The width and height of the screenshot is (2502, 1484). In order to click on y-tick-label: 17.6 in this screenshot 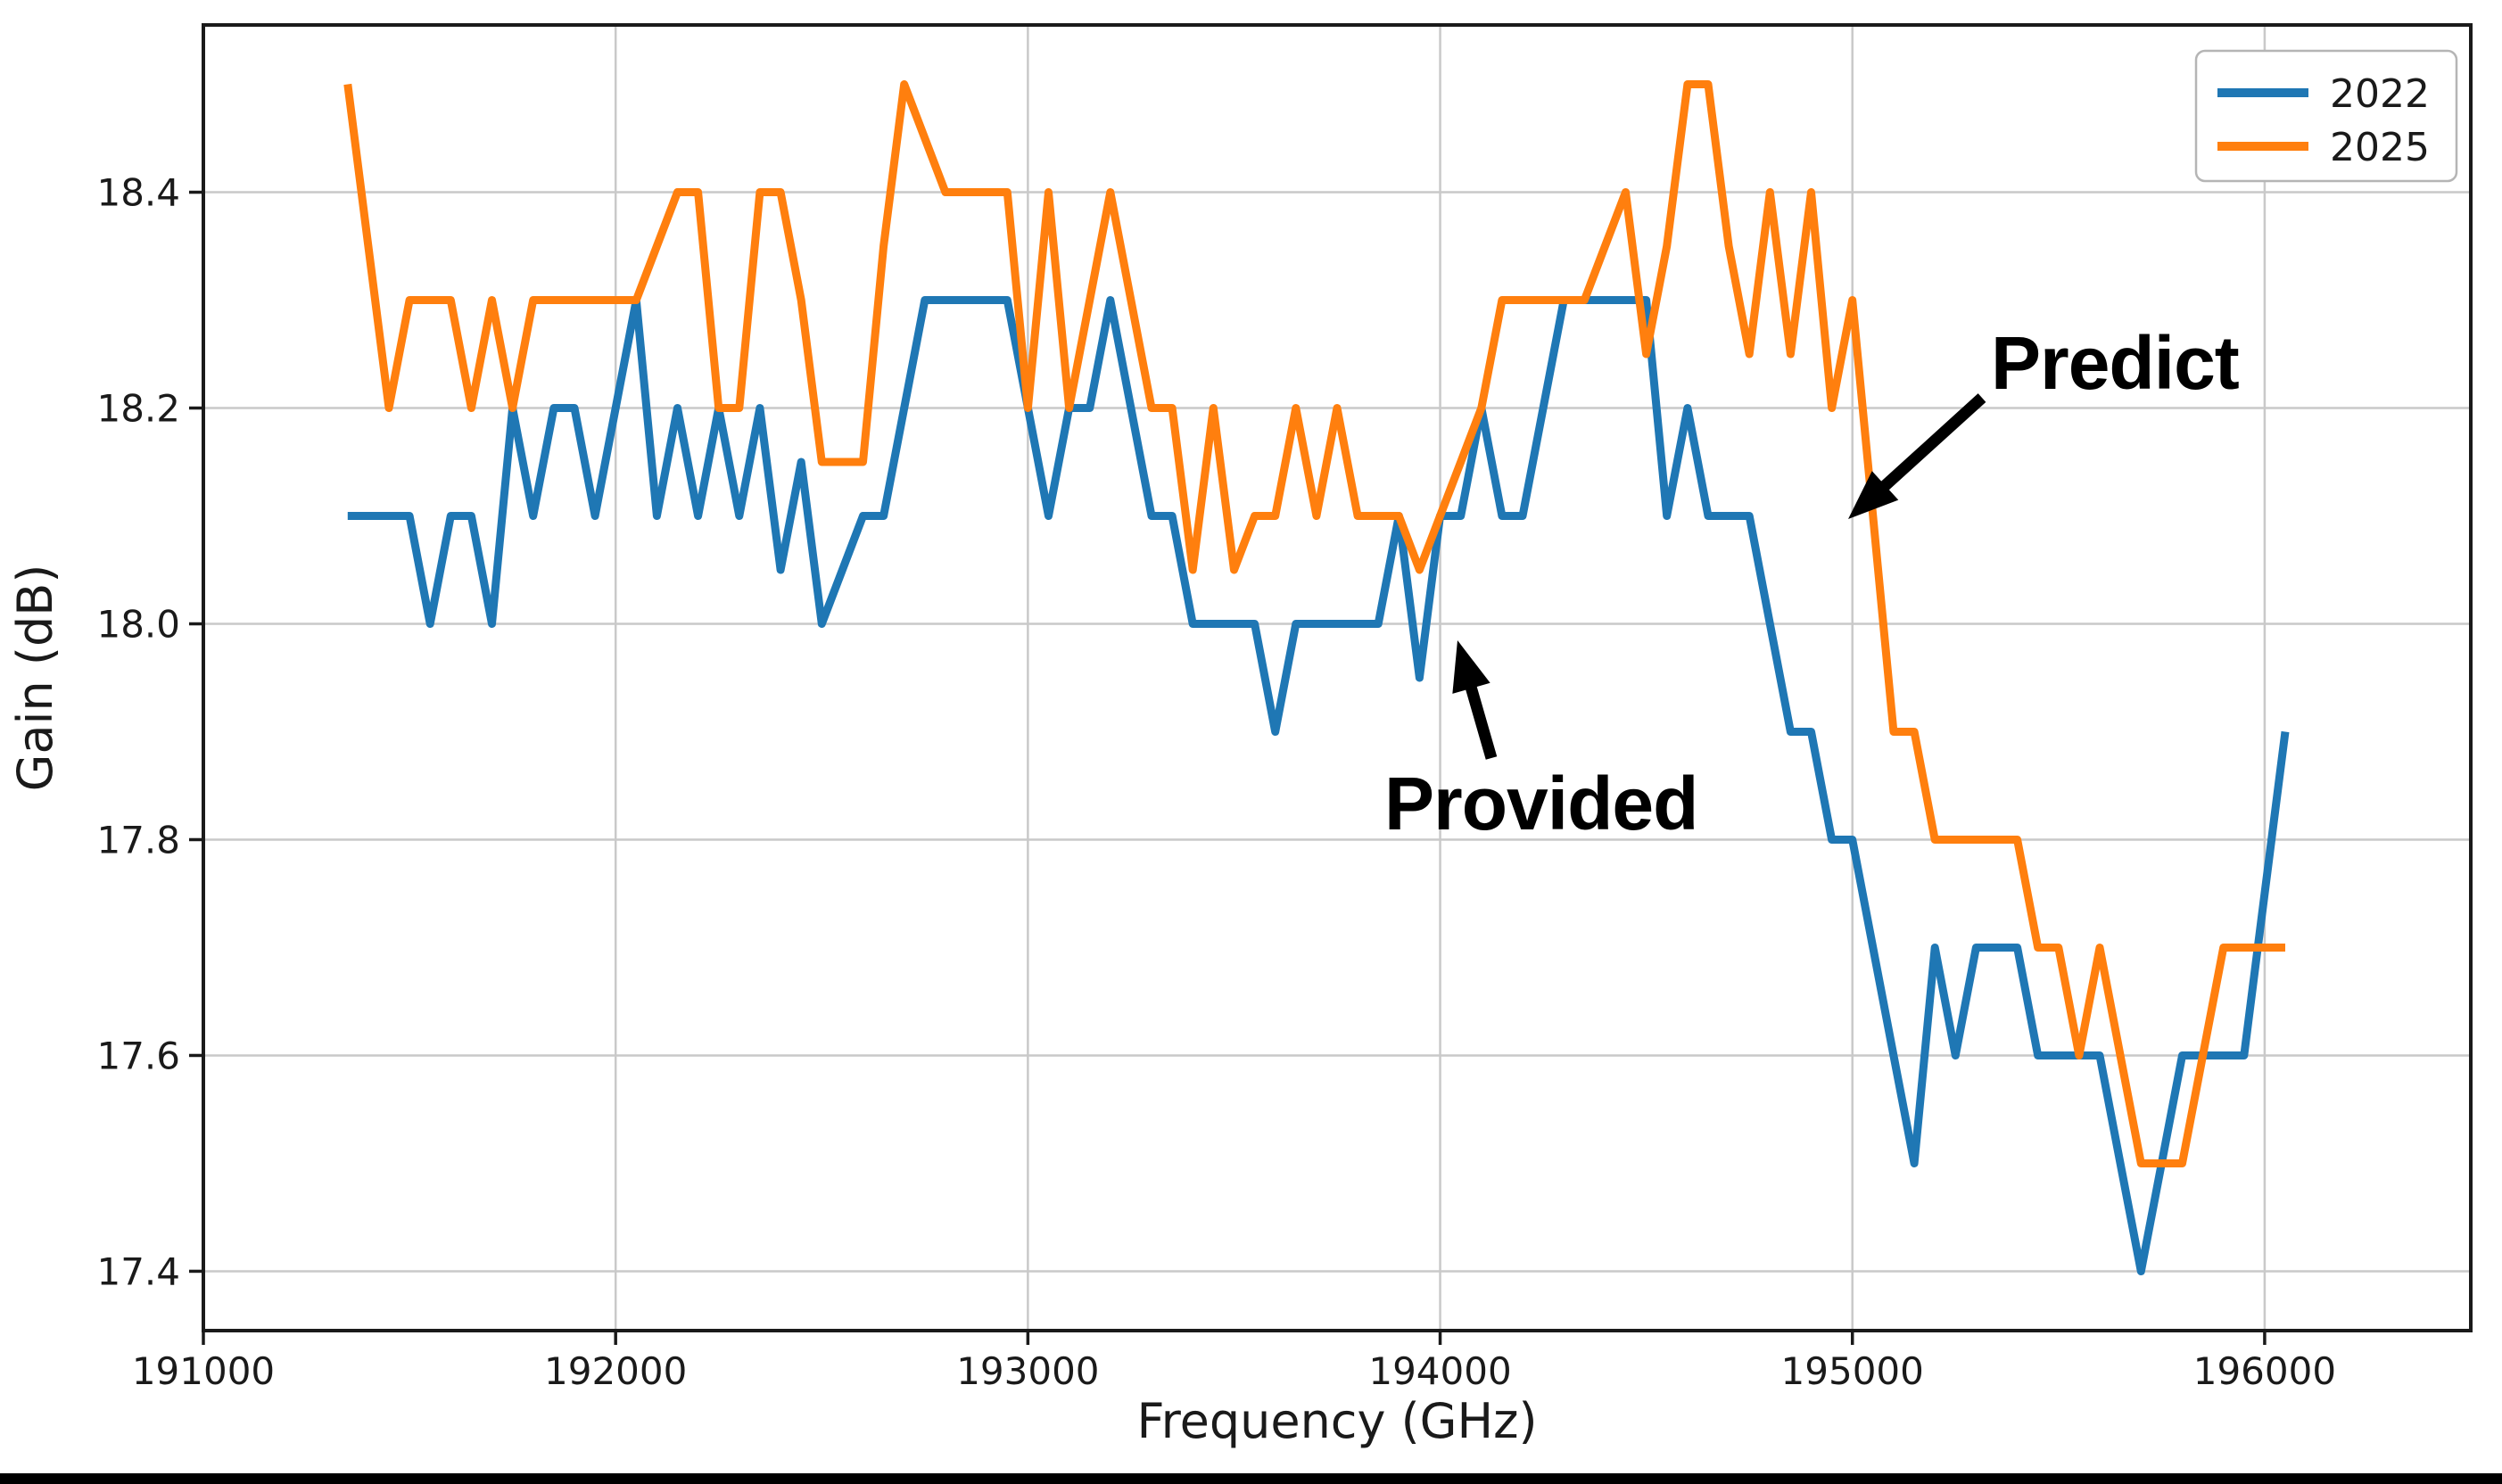, I will do `click(138, 1055)`.